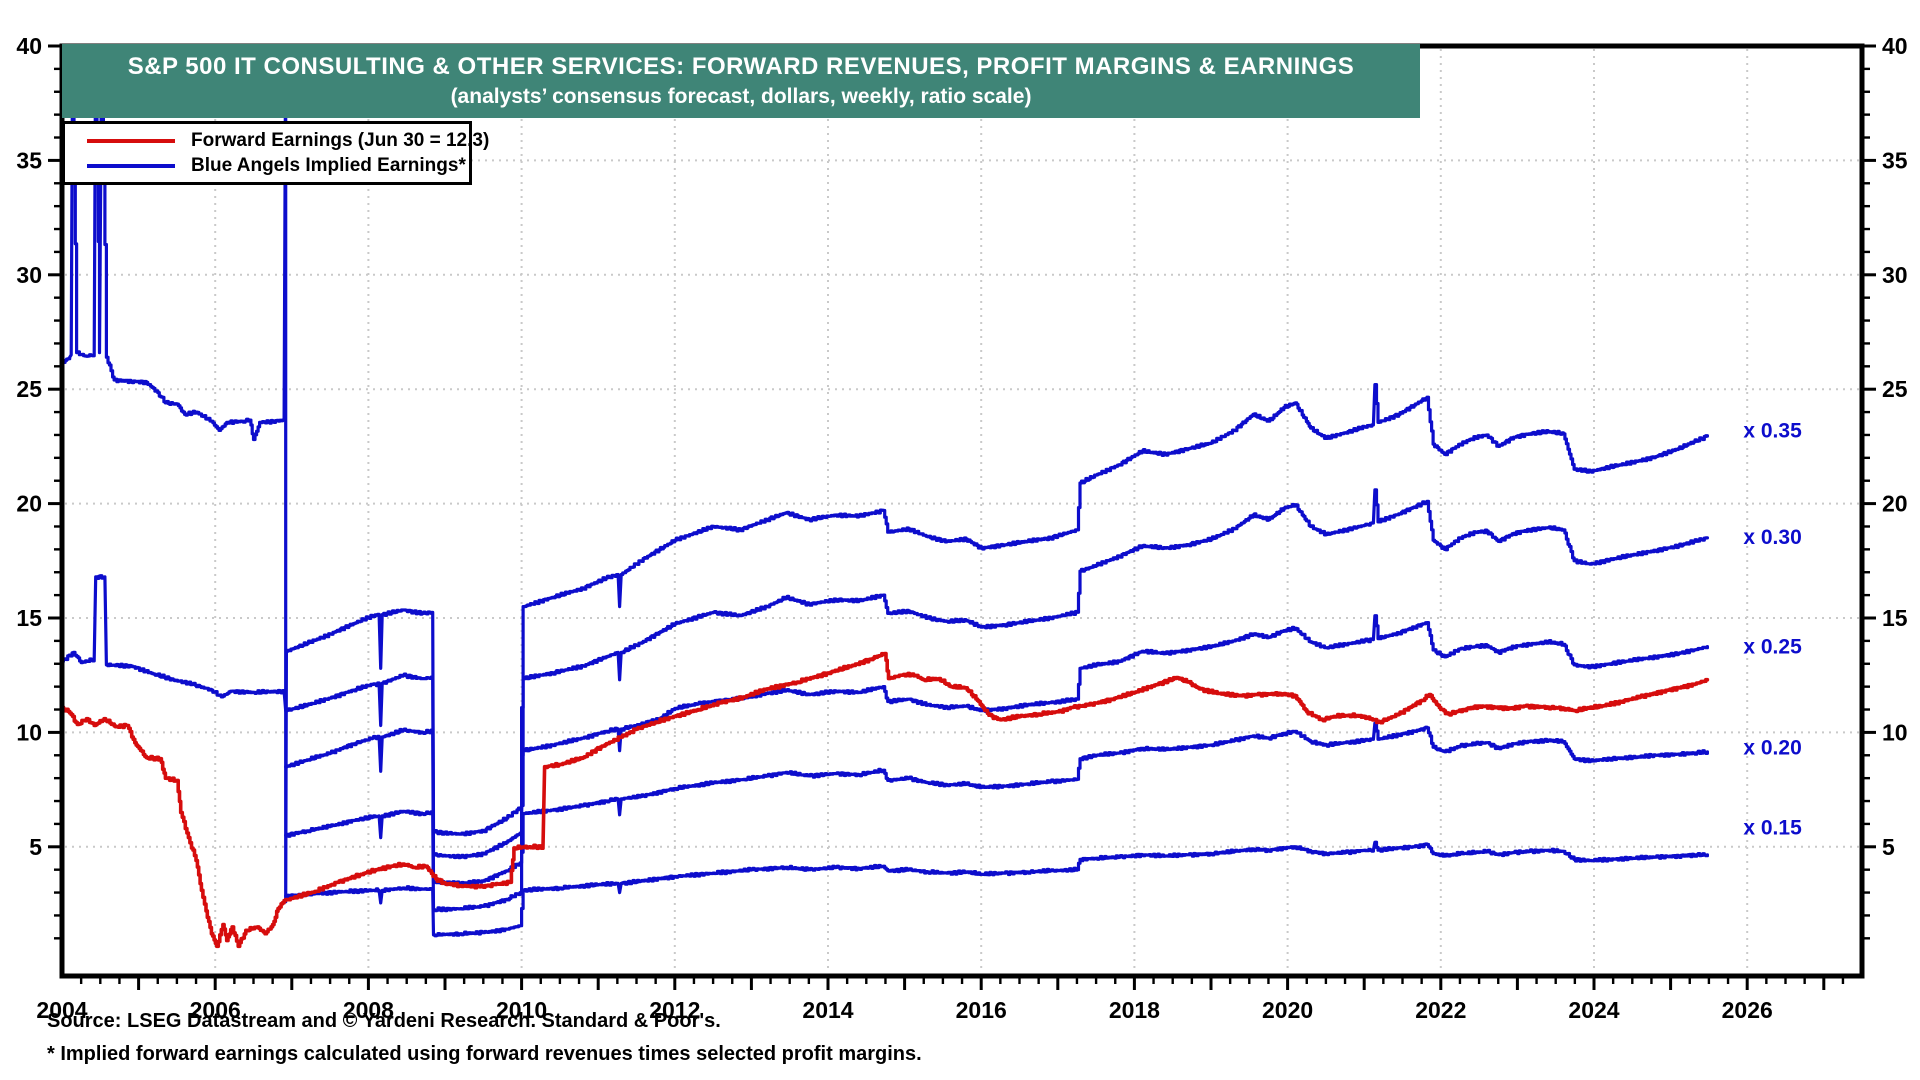 The image size is (1920, 1080). Describe the element at coordinates (131, 140) in the screenshot. I see `red-line-swatch-icon` at that location.